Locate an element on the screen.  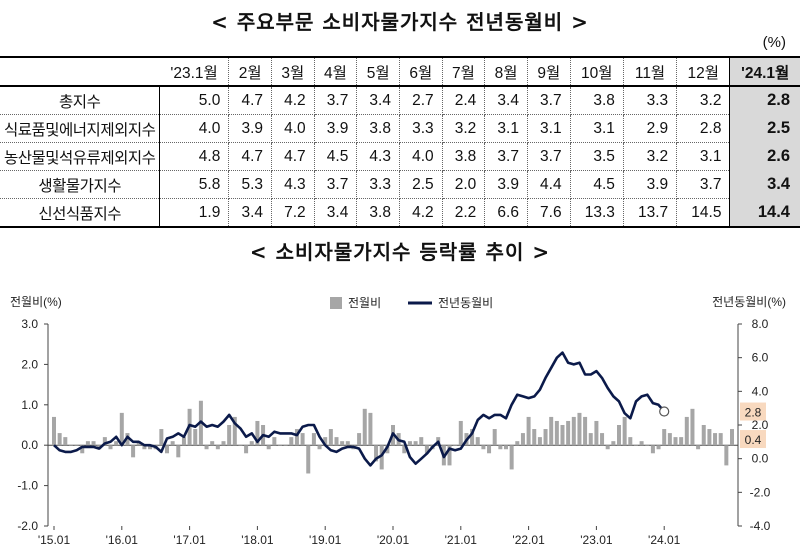
right-axis-title: 전년동월비(%) is located at coordinates (749, 302).